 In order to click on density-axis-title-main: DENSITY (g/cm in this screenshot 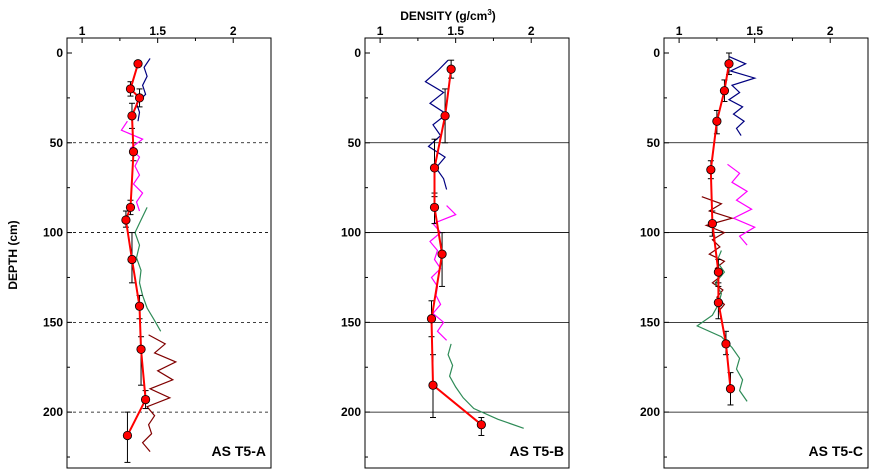, I will do `click(443, 16)`.